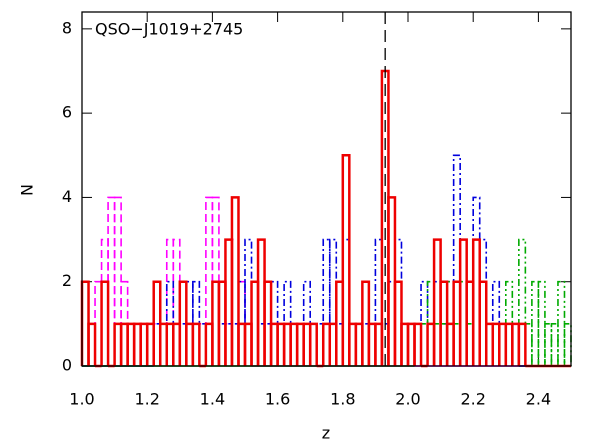  I want to click on x-tick-label: 2.4, so click(538, 399).